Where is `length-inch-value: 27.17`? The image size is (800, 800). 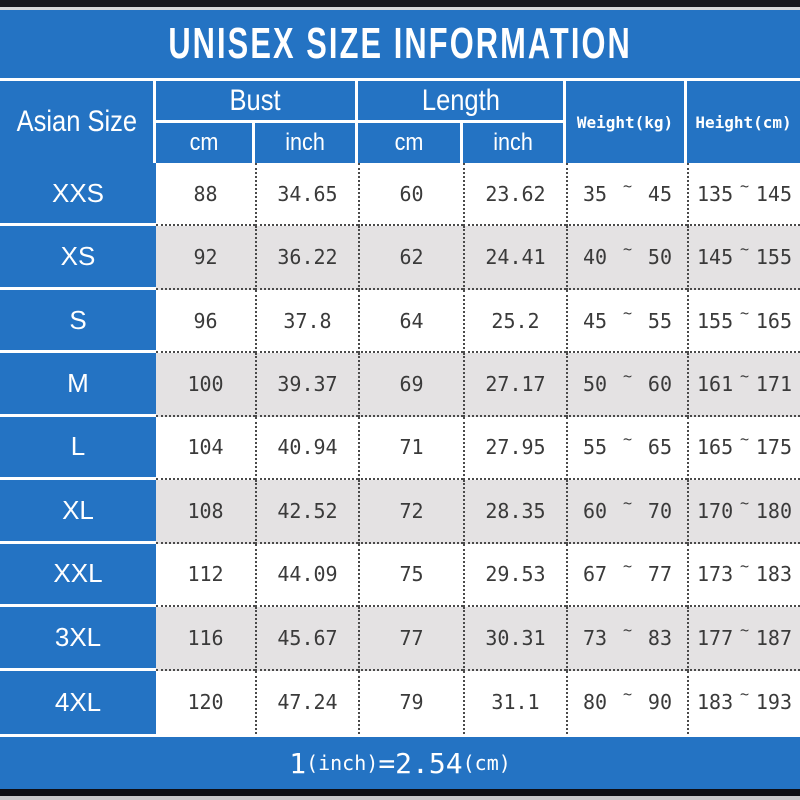 length-inch-value: 27.17 is located at coordinates (514, 385).